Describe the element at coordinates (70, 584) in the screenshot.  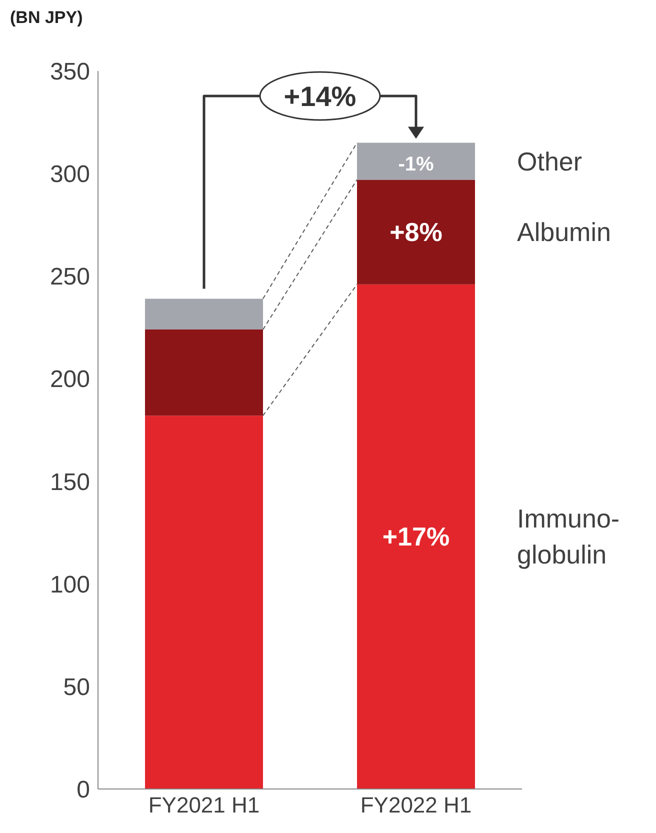
I see `y-tick-label: 100` at that location.